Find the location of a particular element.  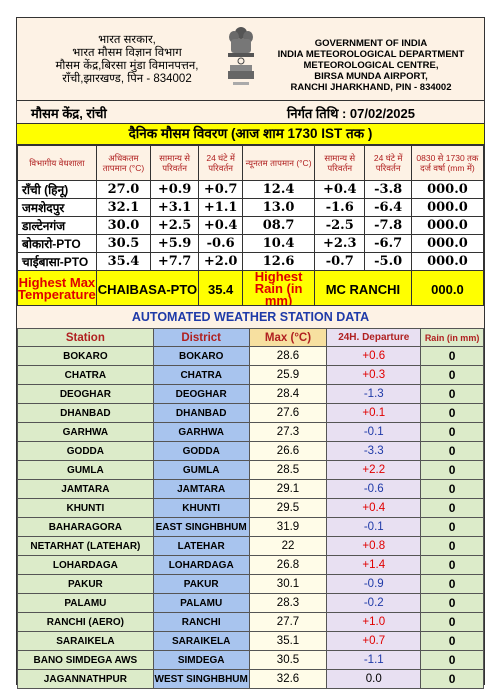

aws-district: SARAIKELA is located at coordinates (201, 641).